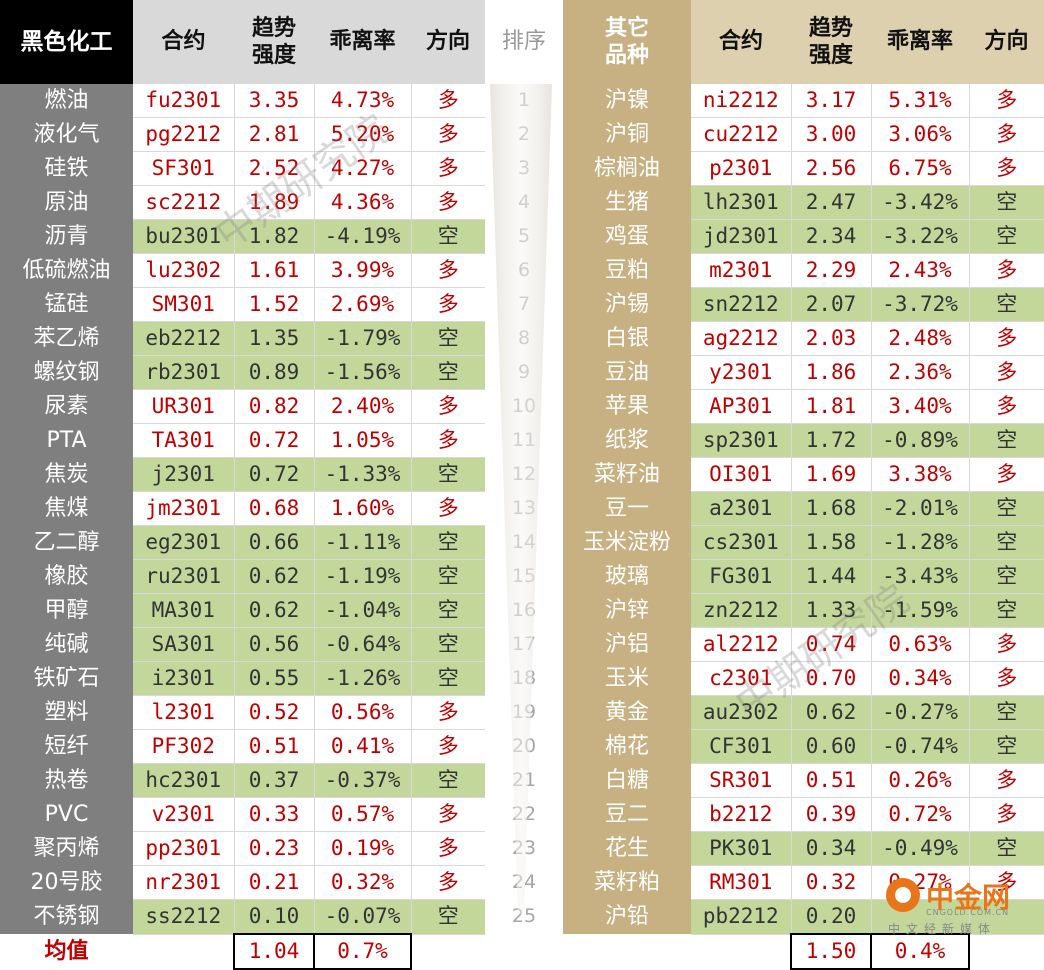  Describe the element at coordinates (362, 134) in the screenshot. I see `left-deviation-rate: 5.20%` at that location.